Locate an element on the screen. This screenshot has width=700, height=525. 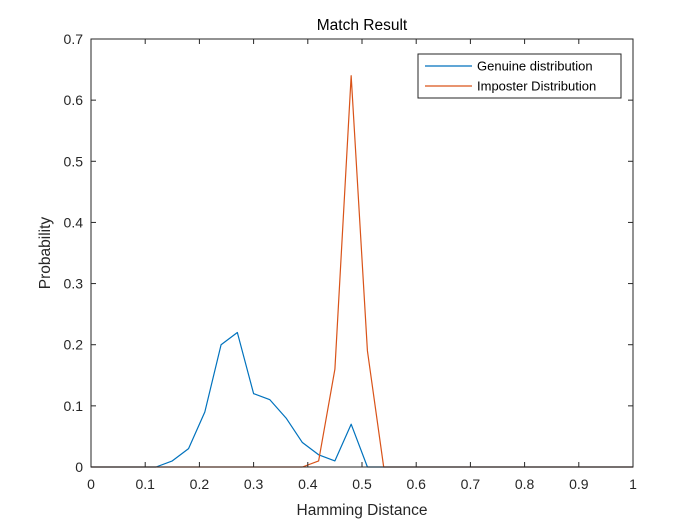
x-tick-label: 0.1 is located at coordinates (145, 484).